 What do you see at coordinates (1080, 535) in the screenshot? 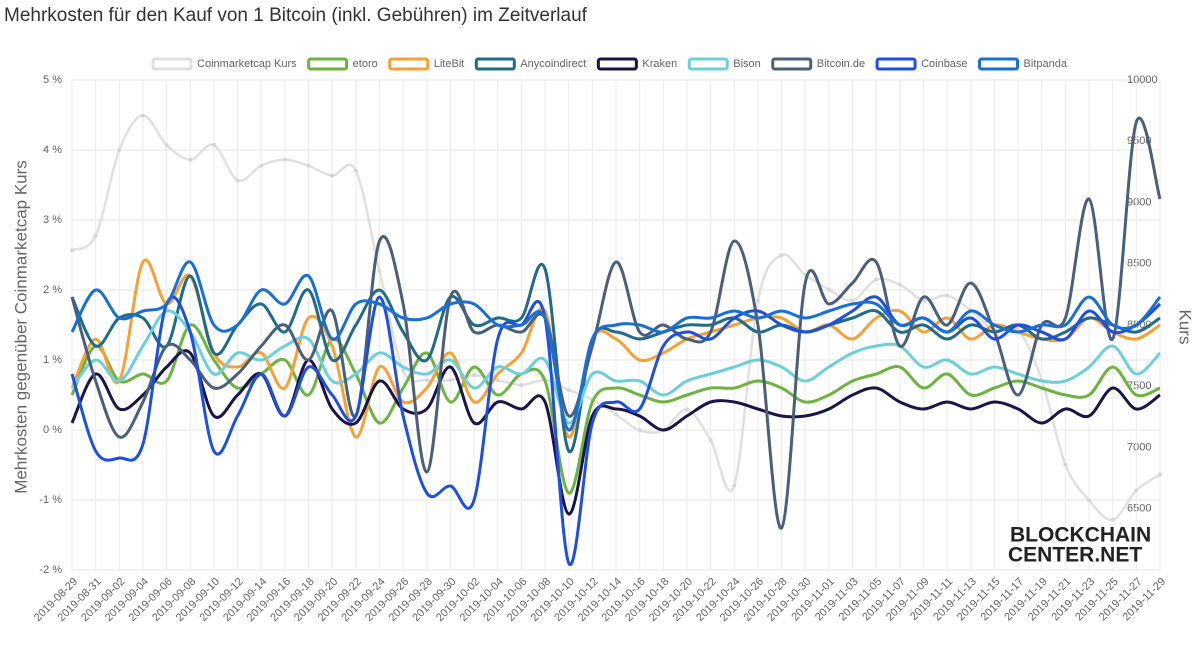
I see `watermark: BLOCKCHAIN` at bounding box center [1080, 535].